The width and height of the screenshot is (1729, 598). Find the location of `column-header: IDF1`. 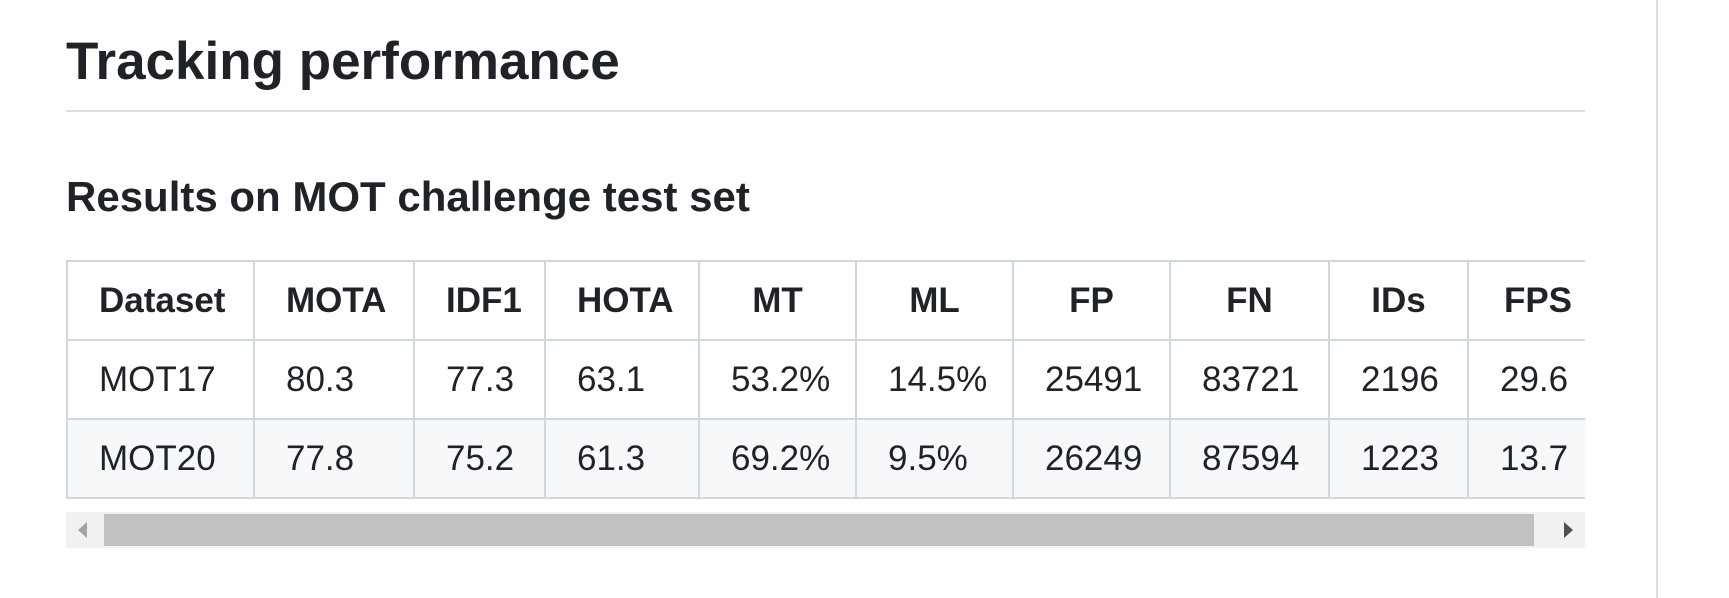

column-header: IDF1 is located at coordinates (479, 300).